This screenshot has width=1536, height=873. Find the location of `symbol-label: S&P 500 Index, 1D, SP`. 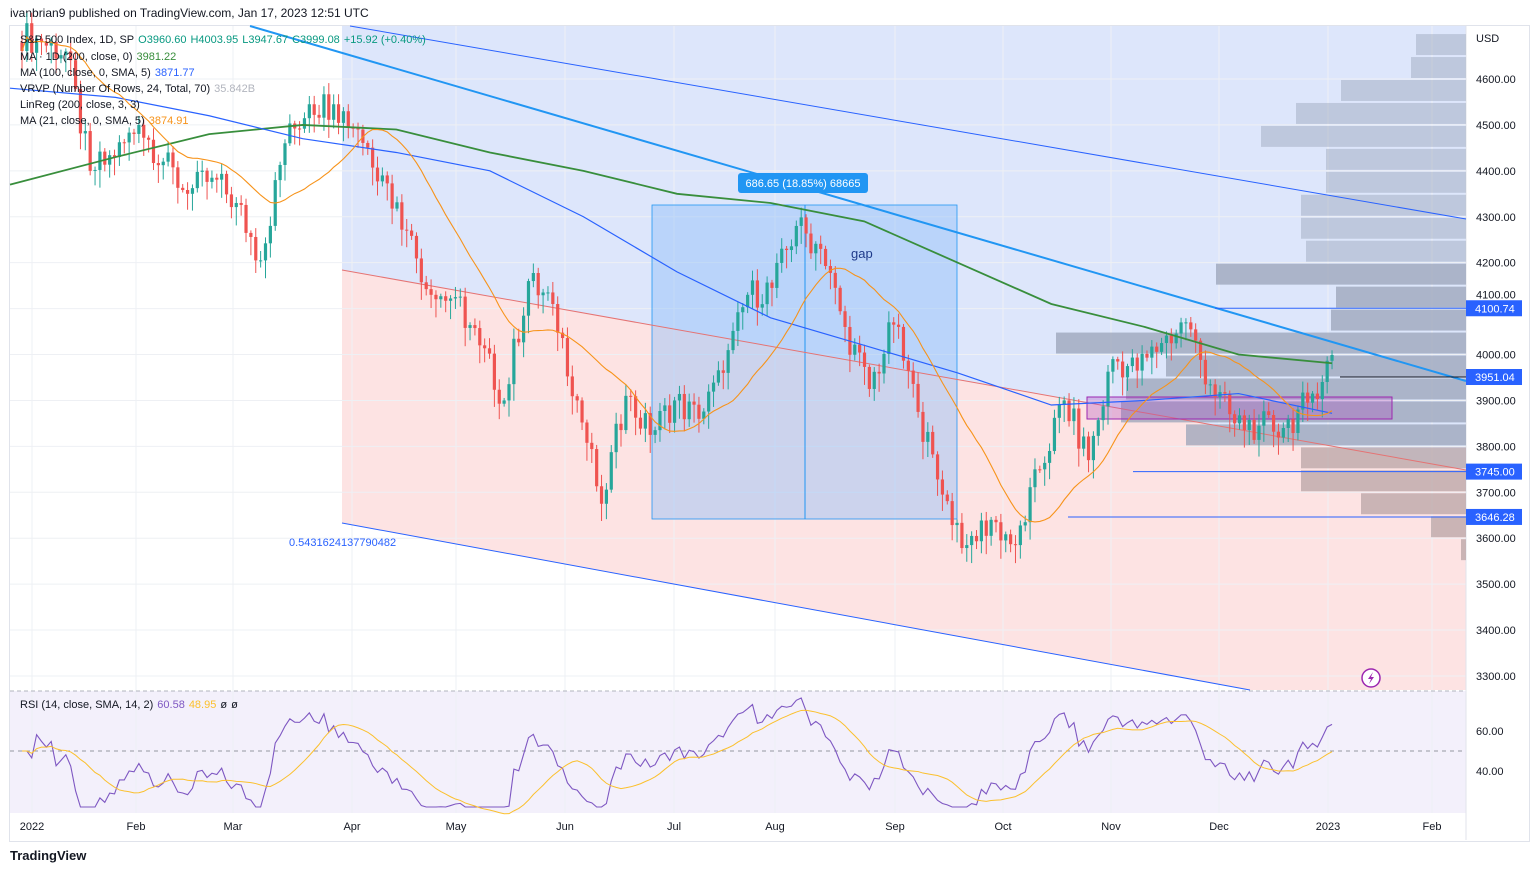

symbol-label: S&P 500 Index, 1D, SP is located at coordinates (77, 40).